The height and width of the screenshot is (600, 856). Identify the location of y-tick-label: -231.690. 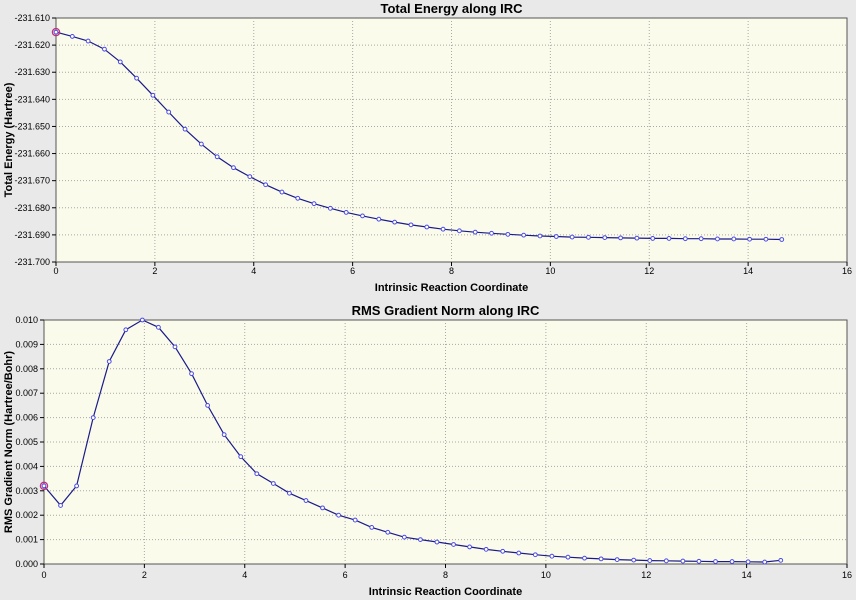
(32, 235).